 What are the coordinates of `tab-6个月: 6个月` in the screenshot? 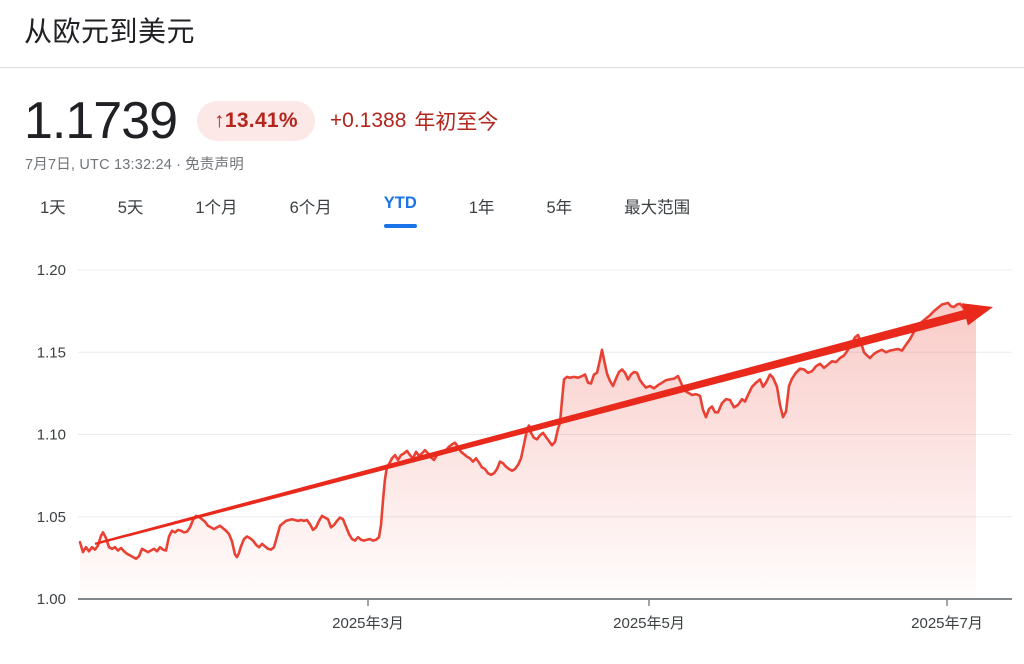 It's located at (310, 208).